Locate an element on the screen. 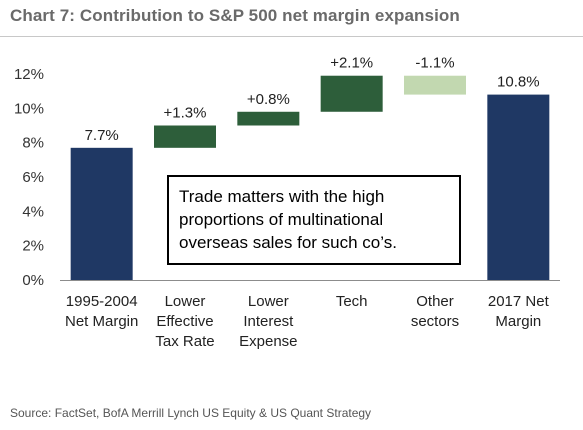 This screenshot has width=583, height=430. bar-value-label: +1.3% is located at coordinates (185, 113).